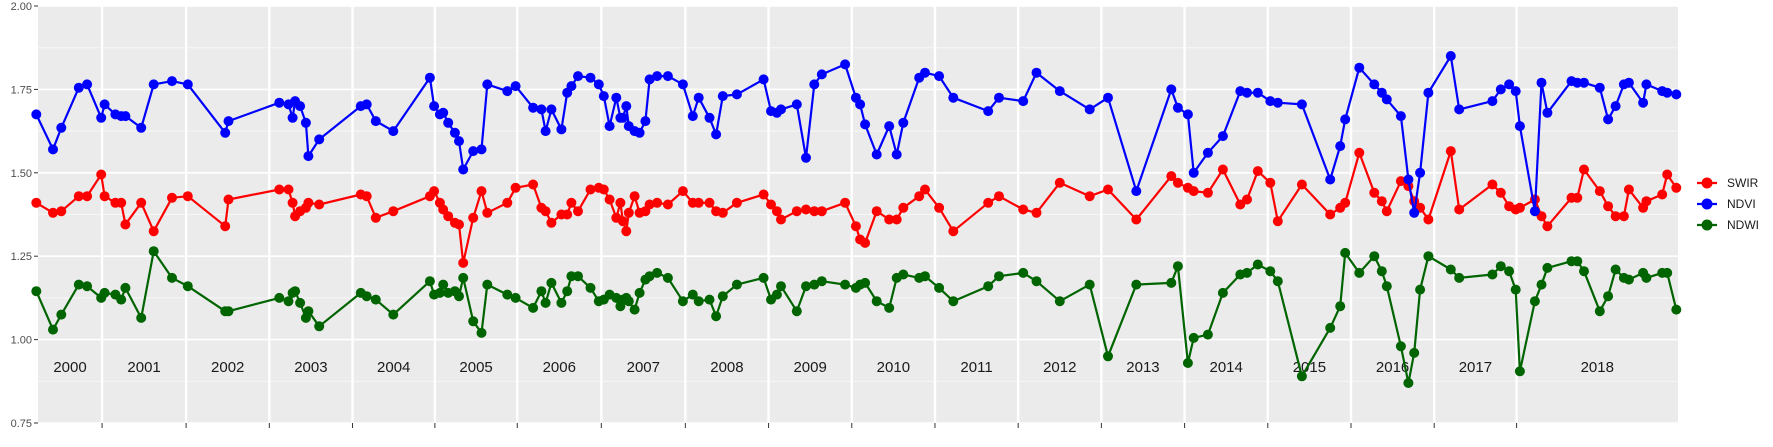 Image resolution: width=1773 pixels, height=447 pixels. What do you see at coordinates (21, 257) in the screenshot?
I see `y-tick-label: 1.25` at bounding box center [21, 257].